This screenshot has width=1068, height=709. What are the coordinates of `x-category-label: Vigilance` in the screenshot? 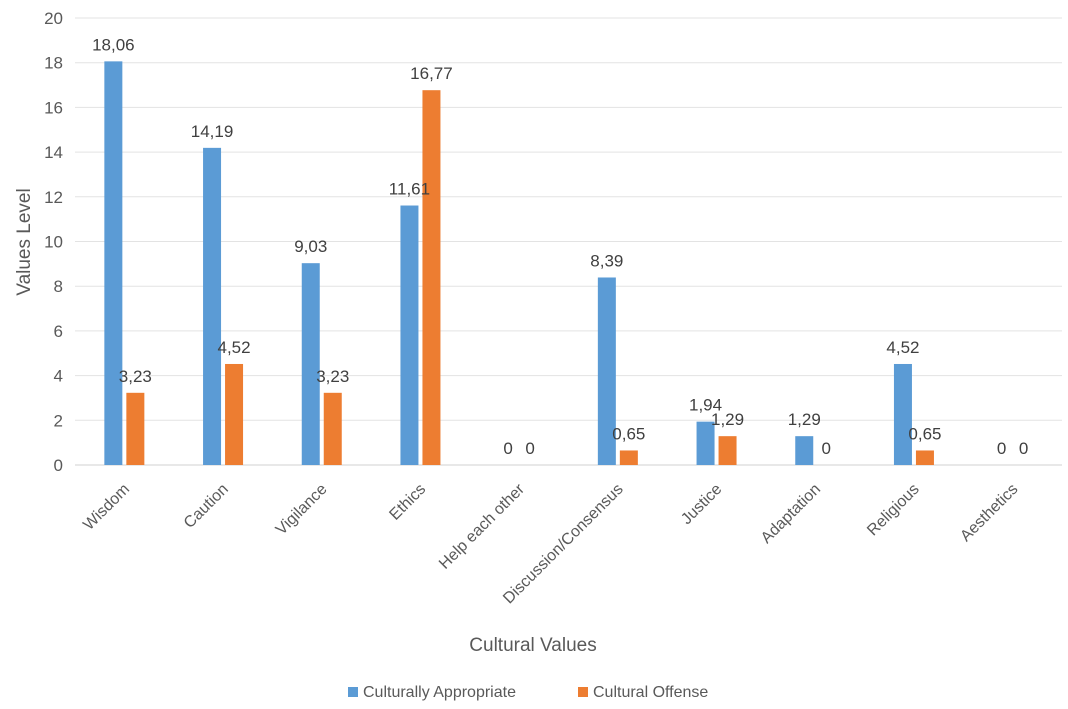 It's located at (302, 510).